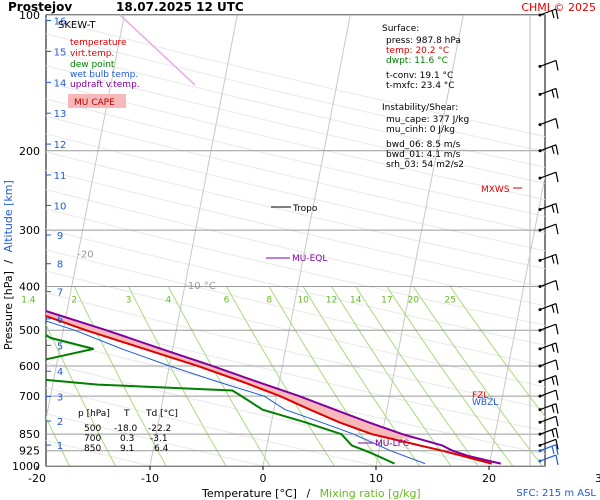 This screenshot has width=600, height=500. I want to click on mixing-ratio-label: 10, so click(303, 301).